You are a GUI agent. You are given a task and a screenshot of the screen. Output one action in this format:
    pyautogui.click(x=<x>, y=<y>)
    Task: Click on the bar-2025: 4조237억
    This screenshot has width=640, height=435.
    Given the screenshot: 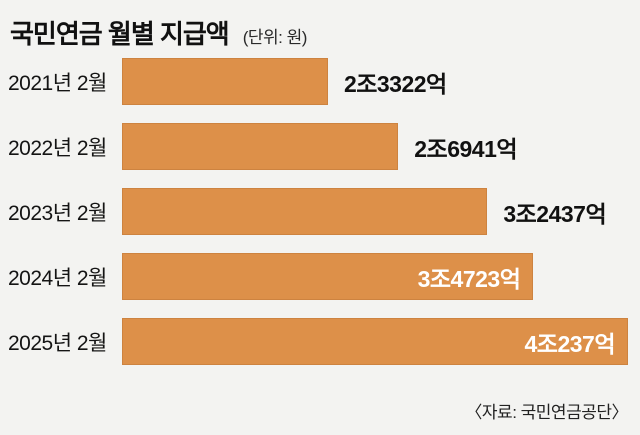 What is the action you would take?
    pyautogui.click(x=375, y=341)
    